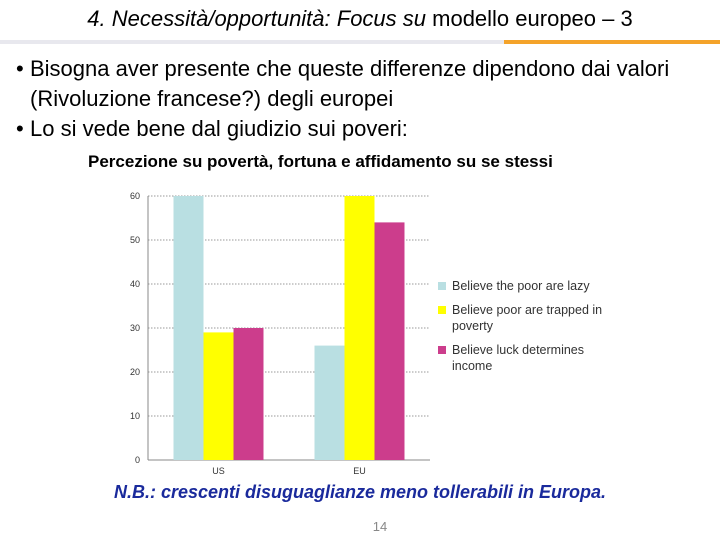 The height and width of the screenshot is (540, 720). What do you see at coordinates (529, 18) in the screenshot?
I see `slide-title-plain: modello europeo – 3` at bounding box center [529, 18].